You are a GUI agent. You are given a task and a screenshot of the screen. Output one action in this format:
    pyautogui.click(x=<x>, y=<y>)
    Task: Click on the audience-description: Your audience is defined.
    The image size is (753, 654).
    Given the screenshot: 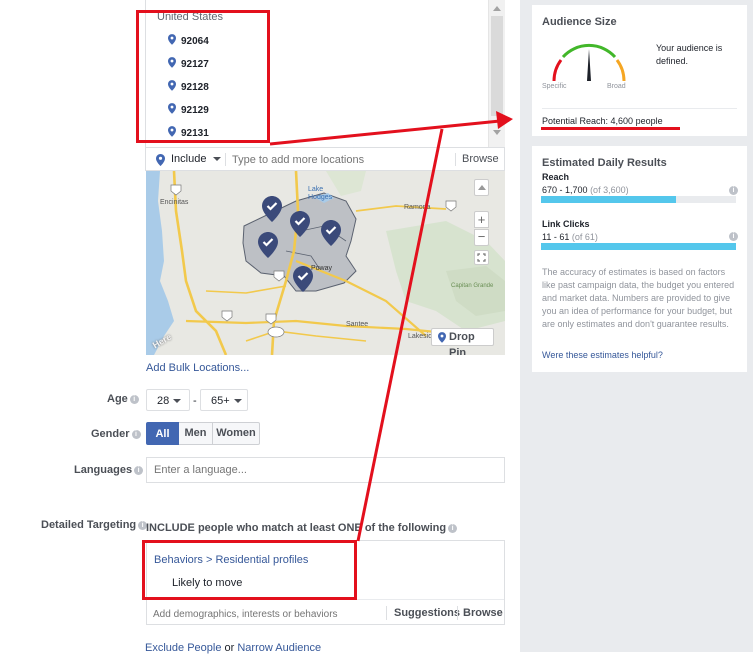 What is the action you would take?
    pyautogui.click(x=689, y=54)
    